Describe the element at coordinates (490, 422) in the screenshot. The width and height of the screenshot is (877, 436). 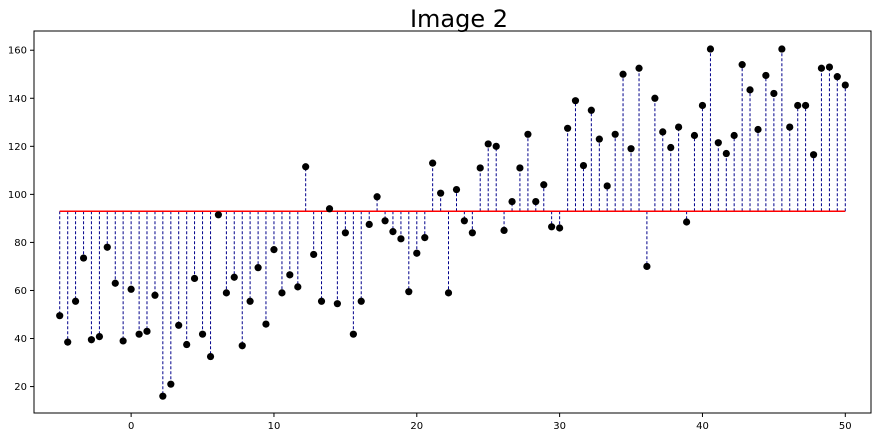
I see `x-axis: 0 10 20 30 40 50` at that location.